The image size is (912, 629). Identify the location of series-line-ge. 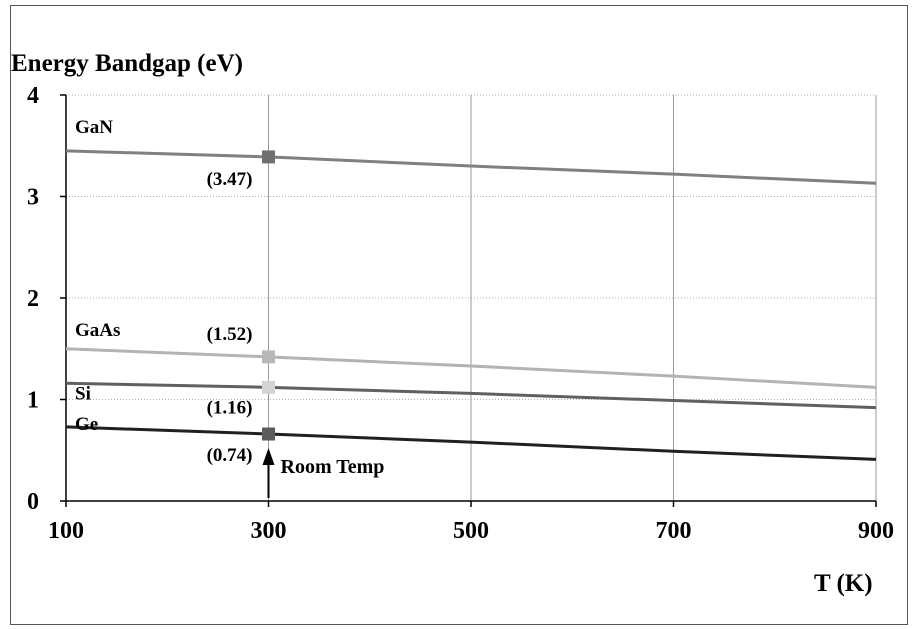
(471, 443).